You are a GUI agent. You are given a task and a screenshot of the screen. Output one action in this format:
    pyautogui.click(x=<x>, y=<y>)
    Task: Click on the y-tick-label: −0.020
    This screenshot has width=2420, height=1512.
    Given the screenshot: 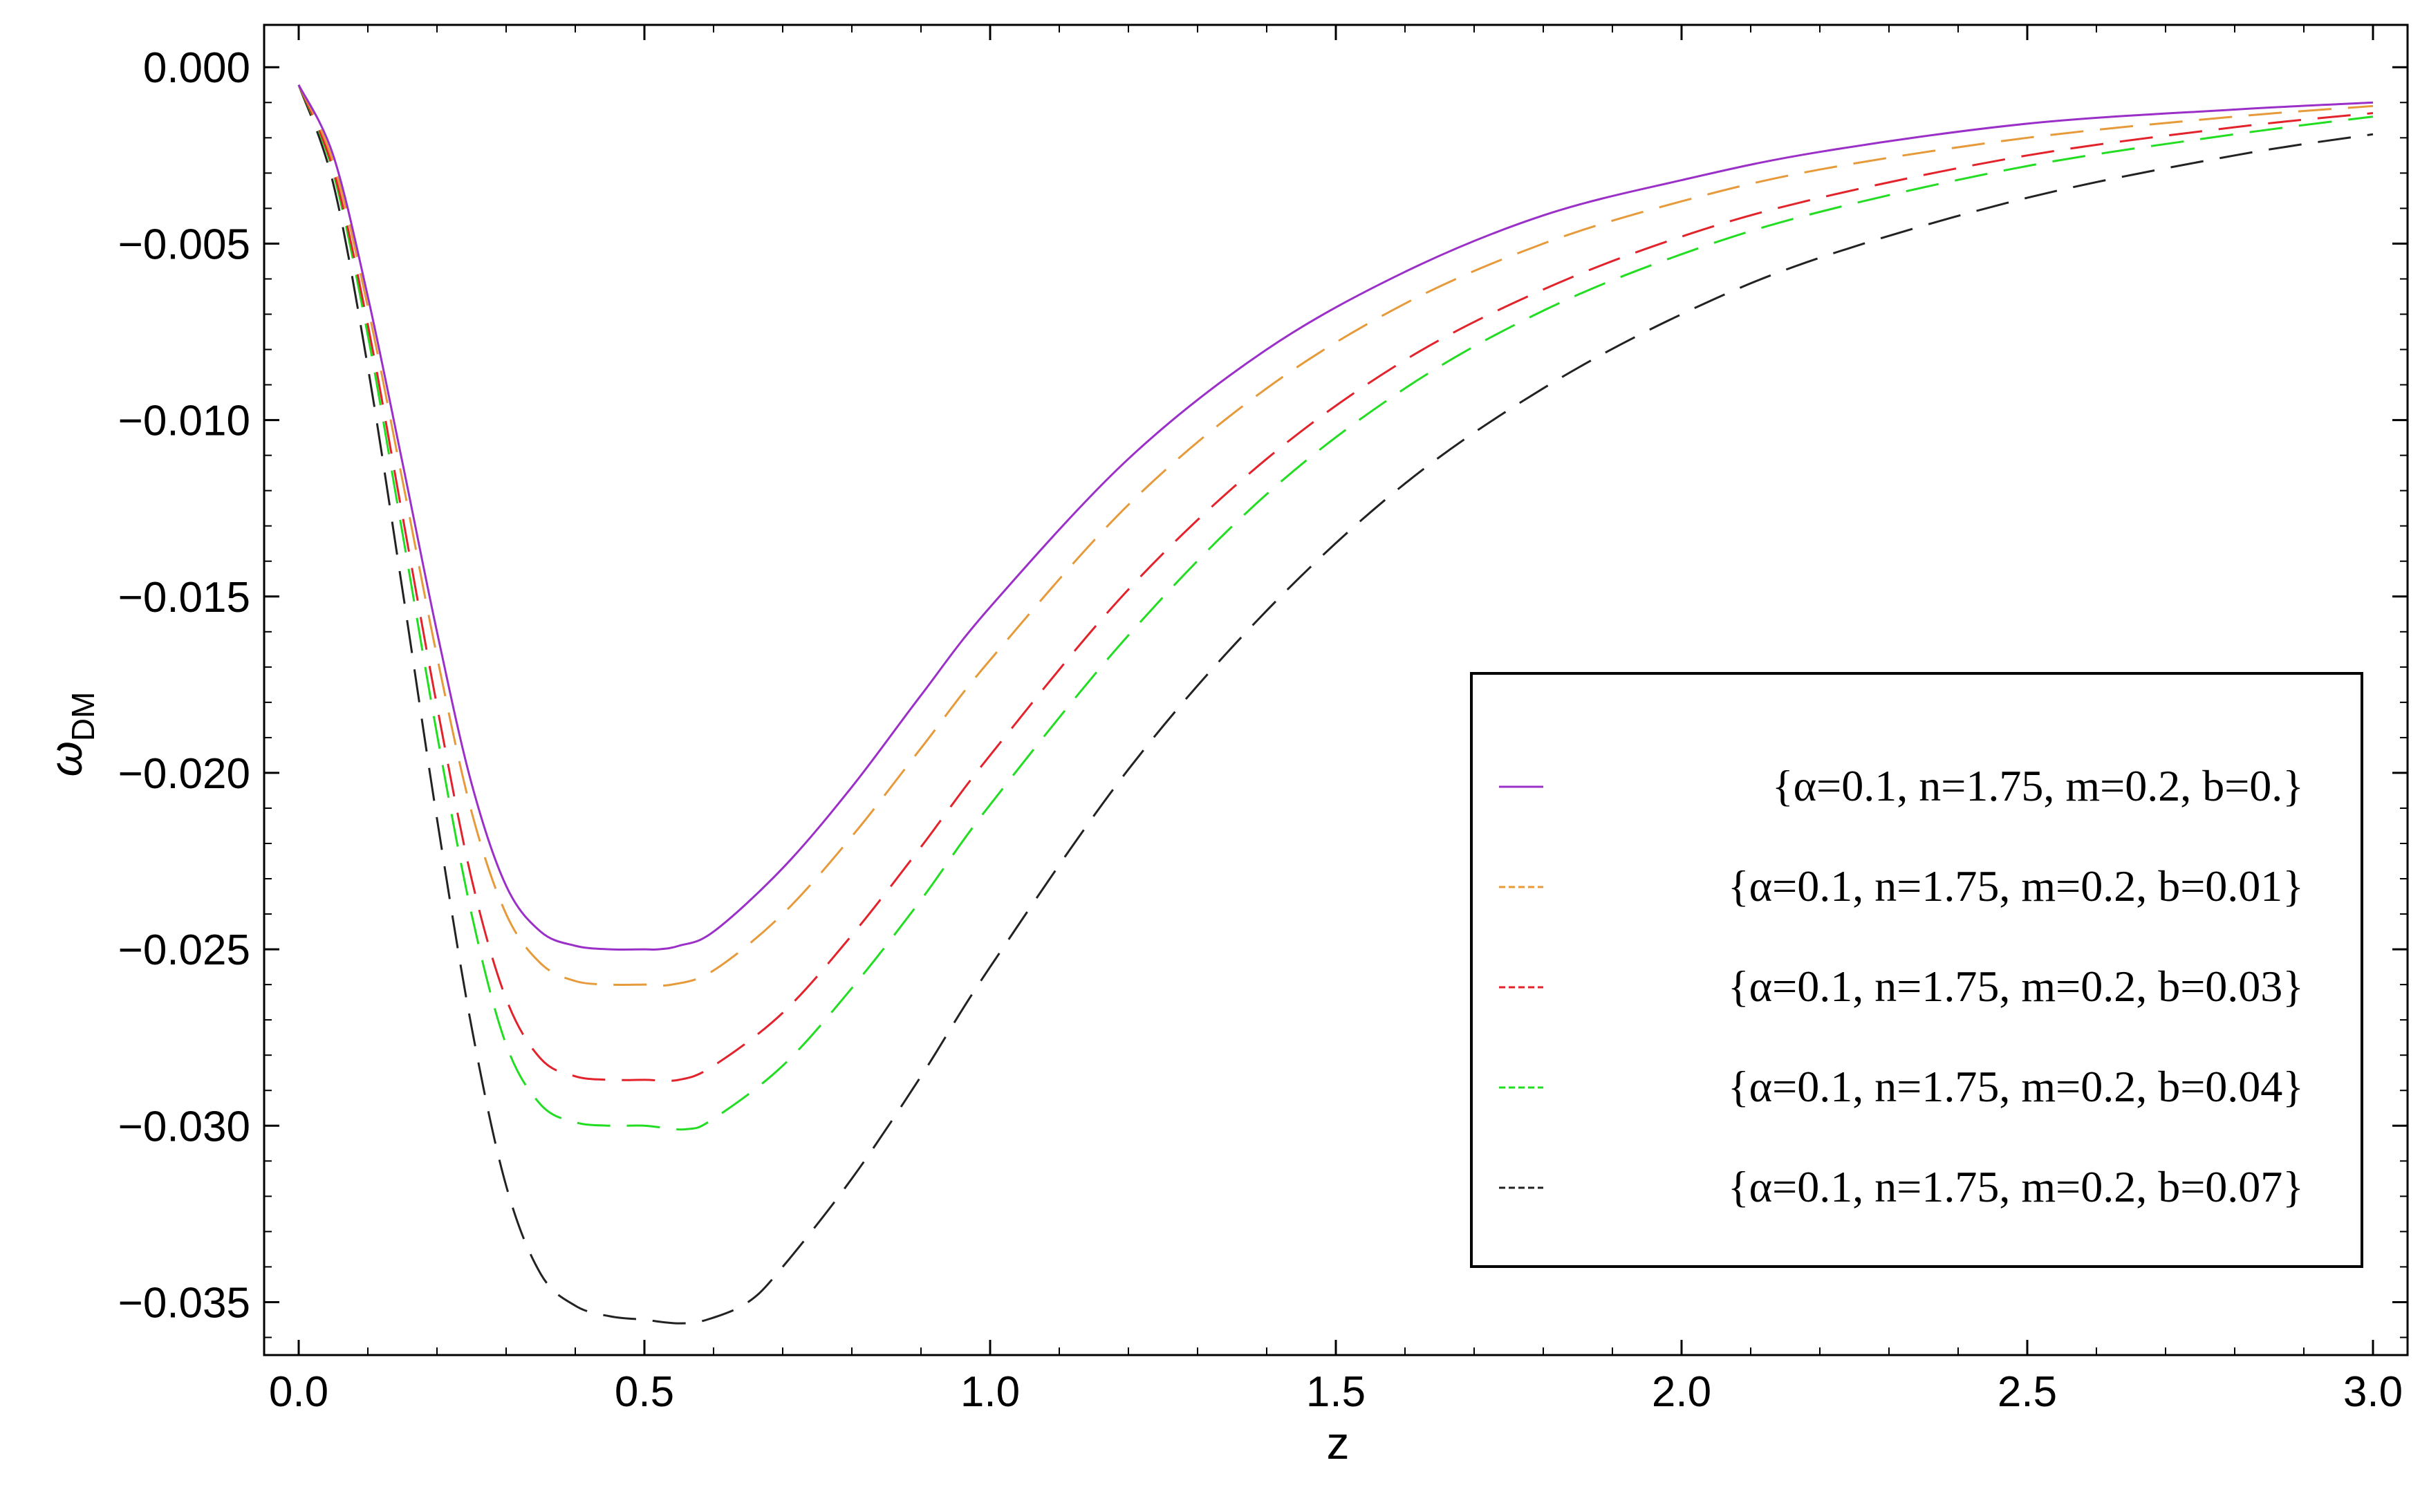 What is the action you would take?
    pyautogui.click(x=184, y=774)
    